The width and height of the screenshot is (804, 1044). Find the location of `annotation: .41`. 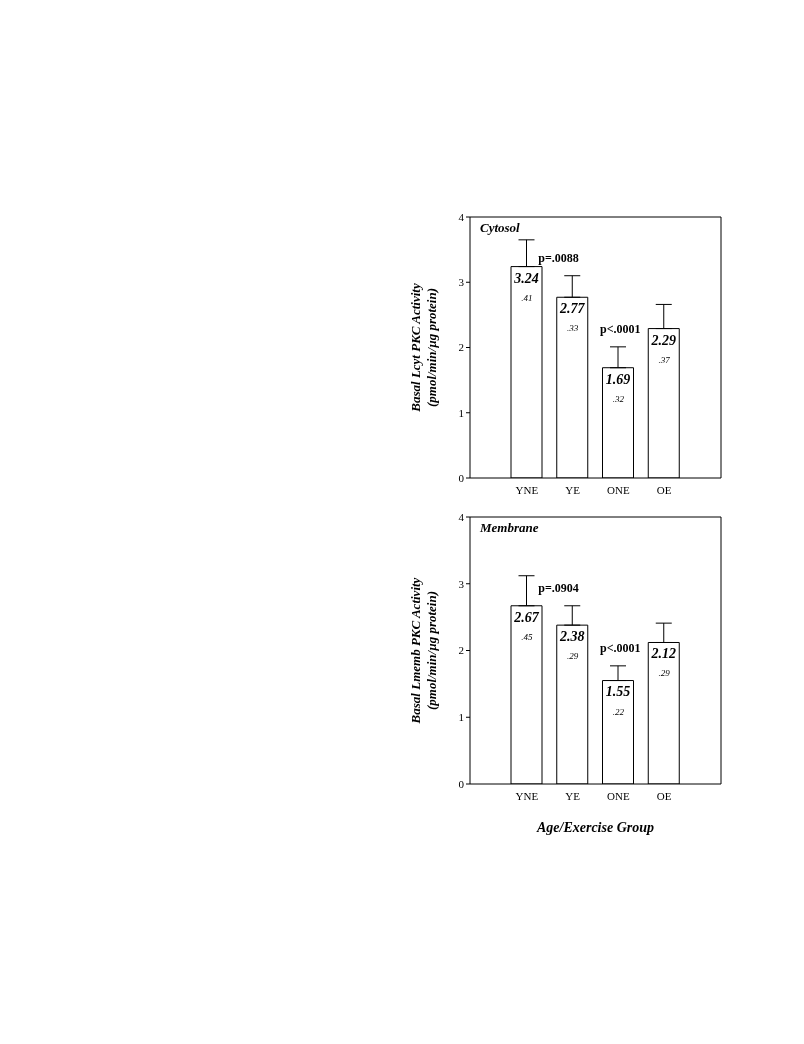

annotation: .41 is located at coordinates (527, 297).